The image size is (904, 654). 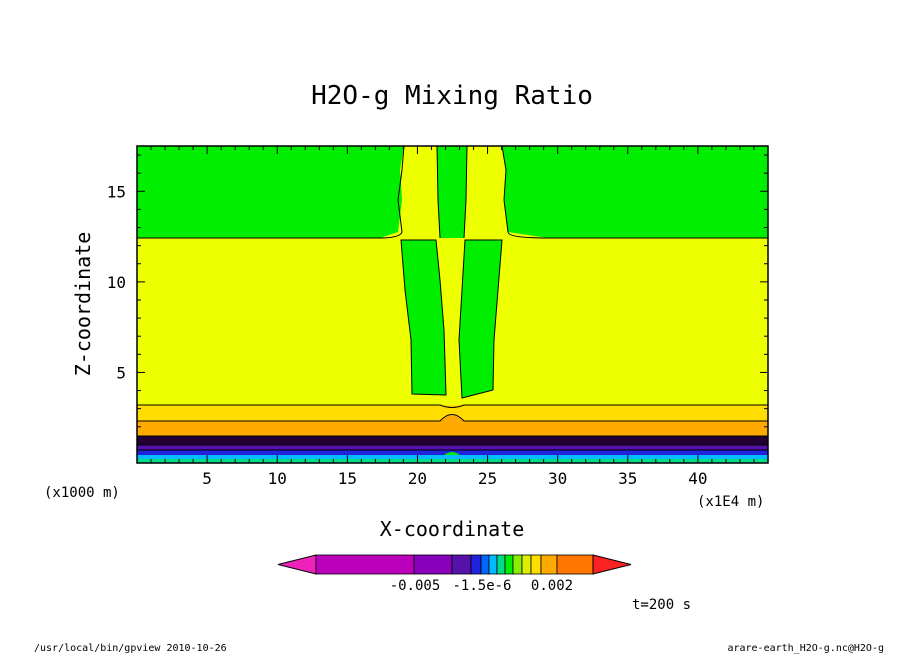 I want to click on chart-title: H2O-g Mixing Ratio, so click(x=452, y=96).